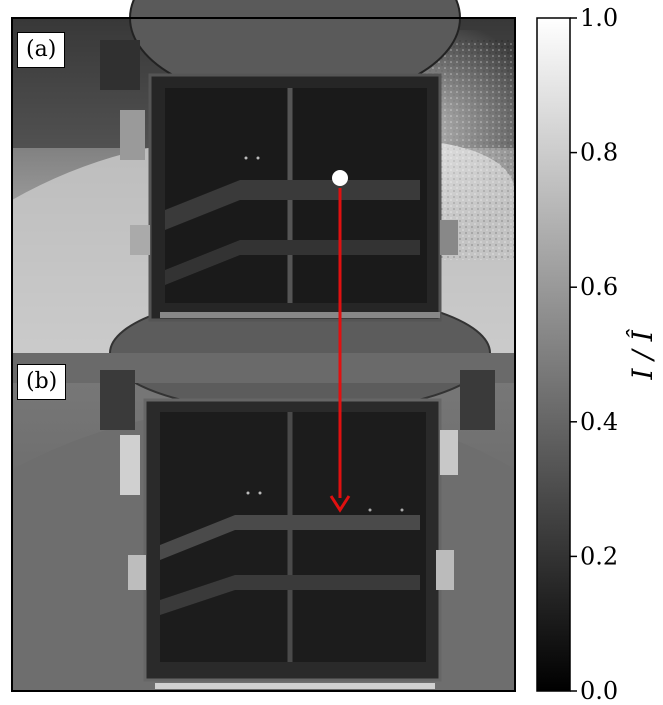  I want to click on colorbar-tick-label: 0.2, so click(599, 556).